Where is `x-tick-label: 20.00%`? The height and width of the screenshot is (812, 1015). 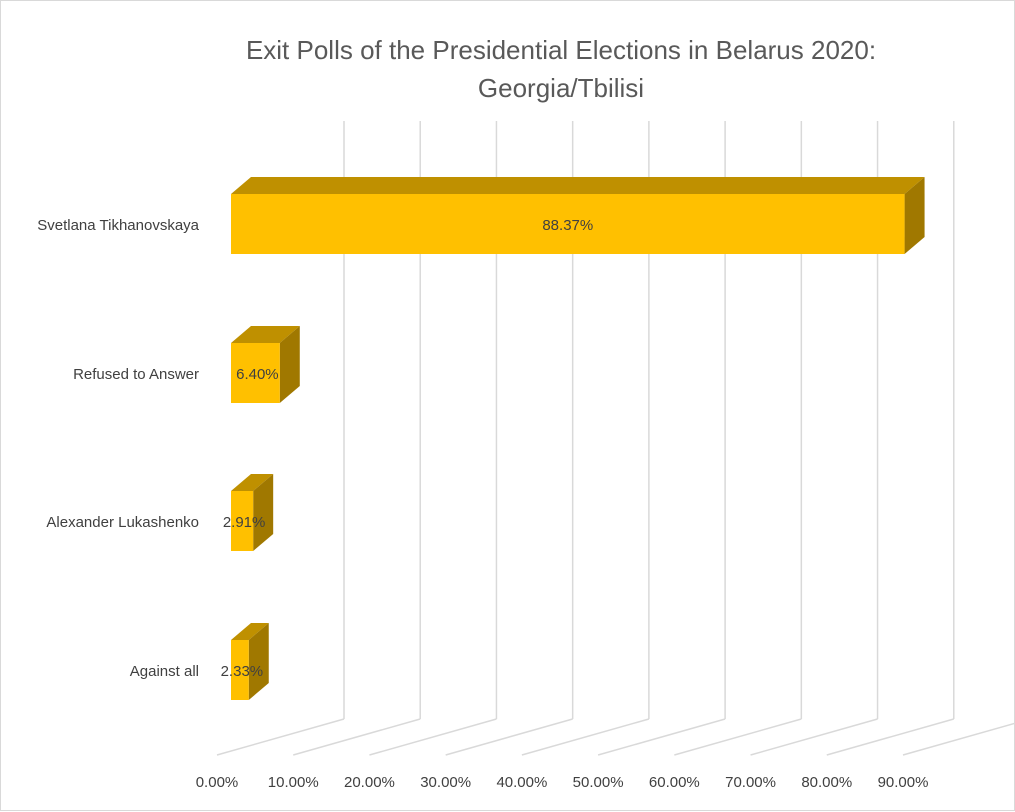
x-tick-label: 20.00% is located at coordinates (369, 782).